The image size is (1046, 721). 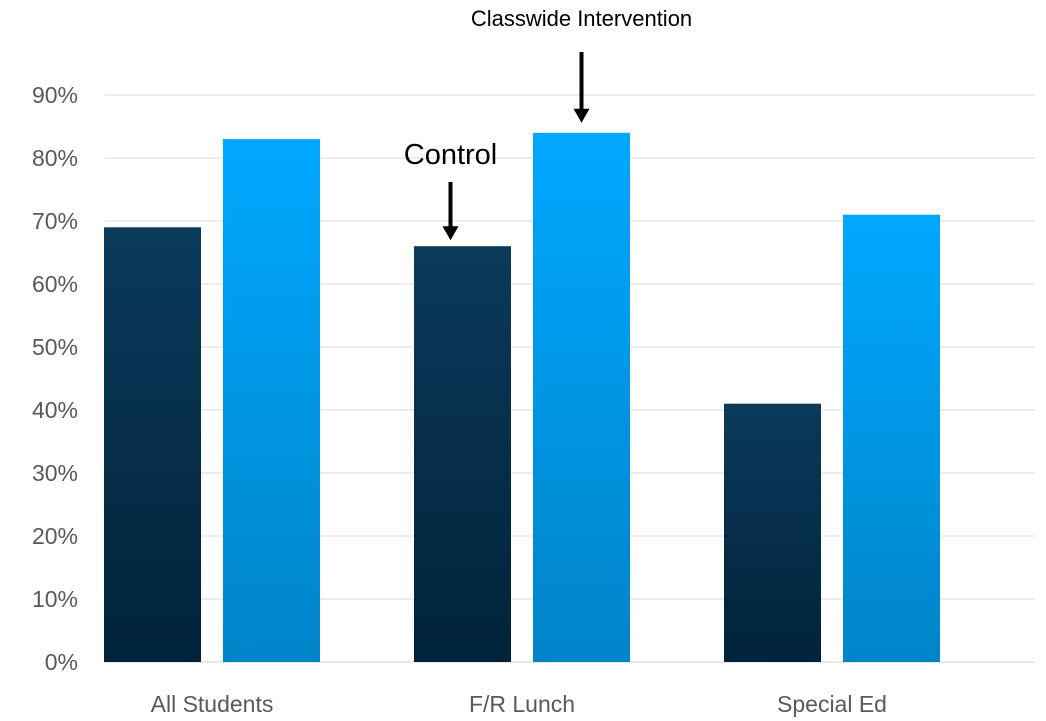 I want to click on y-tick-label: 80%, so click(x=55, y=158).